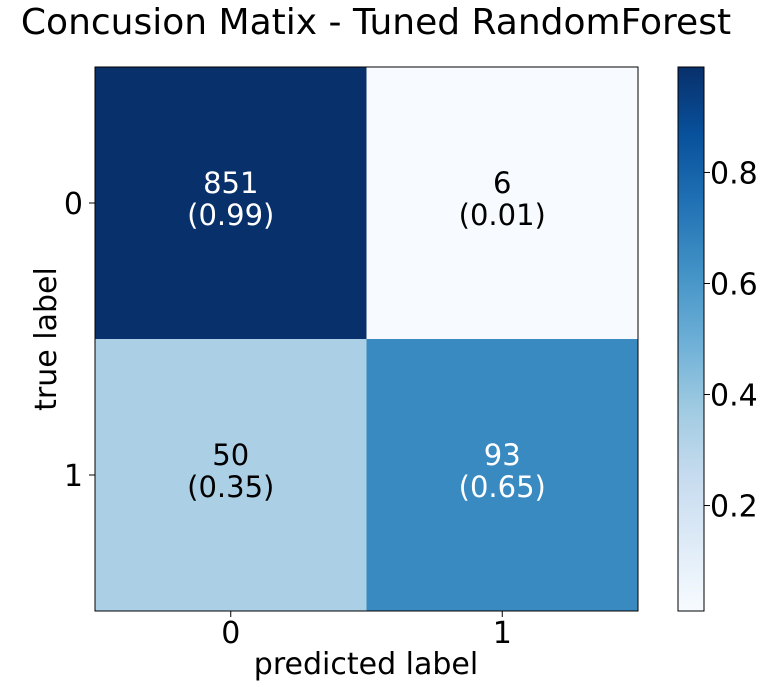 The image size is (766, 687). I want to click on cell-ratio-label: (0.35), so click(230, 487).